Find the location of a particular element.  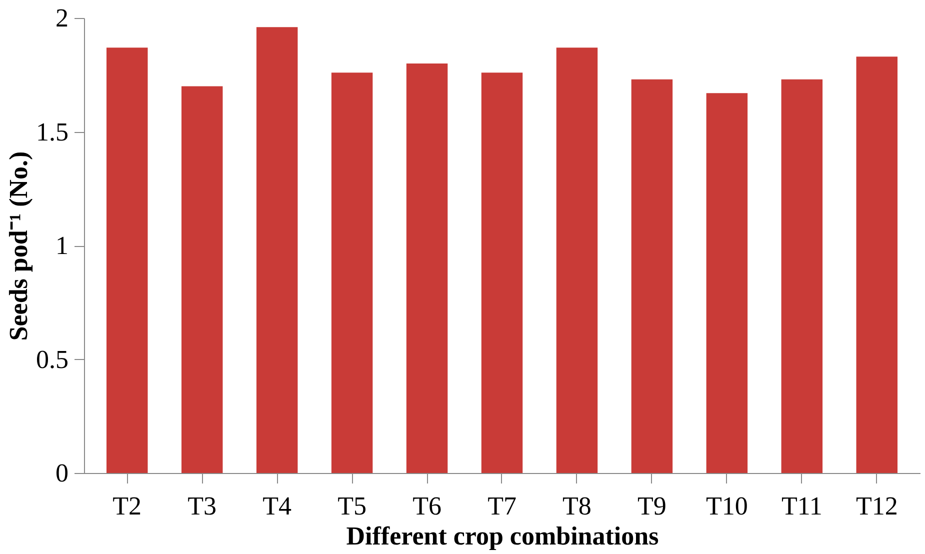

y-tick-label: 0.5 is located at coordinates (52, 359).